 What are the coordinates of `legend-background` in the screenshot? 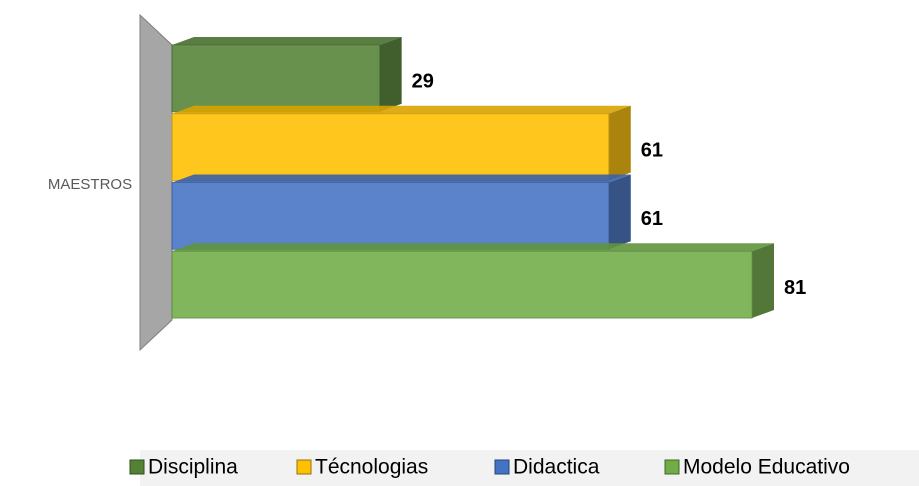 It's located at (529, 468).